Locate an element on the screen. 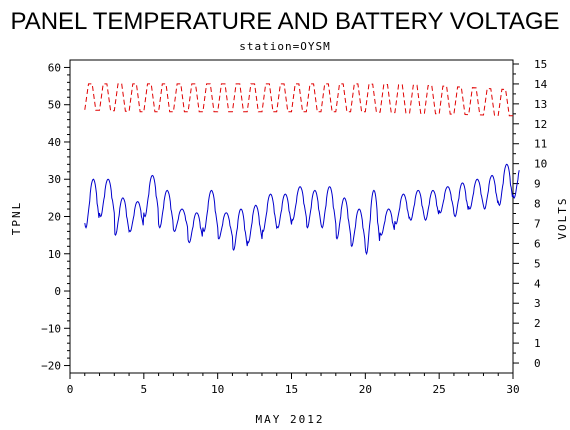 The image size is (570, 430). y-axis-left: −20 −10 0 10 20 30 40 50 60 is located at coordinates (55, 217).